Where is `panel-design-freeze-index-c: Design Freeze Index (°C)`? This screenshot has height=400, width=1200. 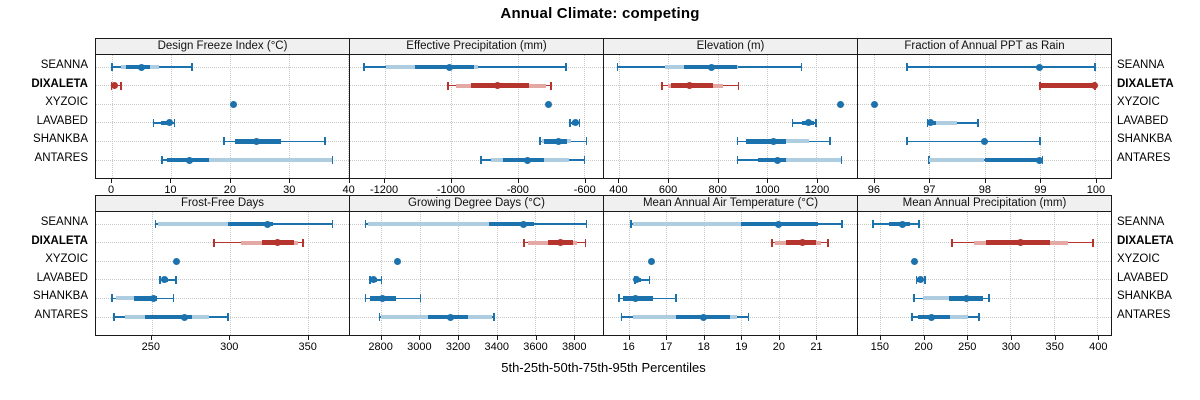
panel-design-freeze-index-c: Design Freeze Index (°C) is located at coordinates (223, 108).